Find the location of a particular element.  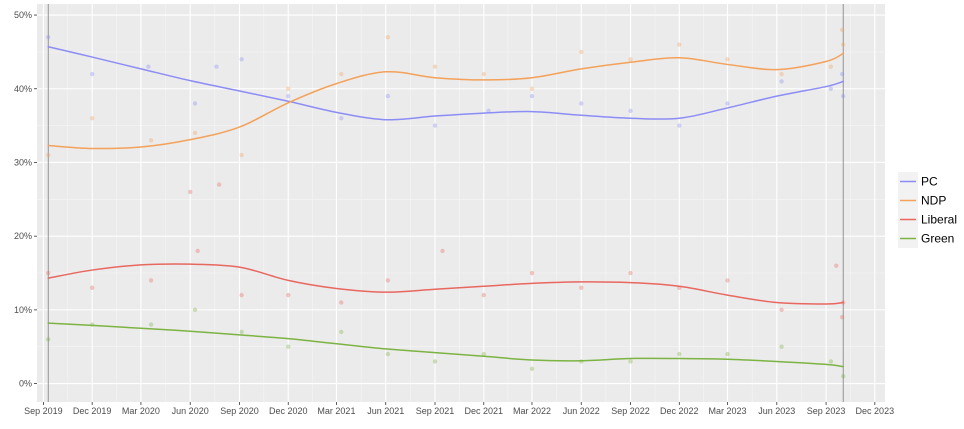

x-tick-label: Dec 2019 is located at coordinates (92, 411).